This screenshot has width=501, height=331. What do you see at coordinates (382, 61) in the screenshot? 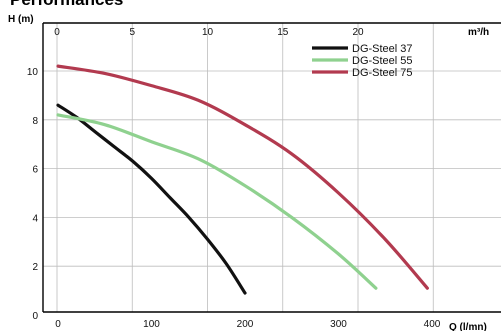
I see `legend-label: DG-Steel 55` at bounding box center [382, 61].